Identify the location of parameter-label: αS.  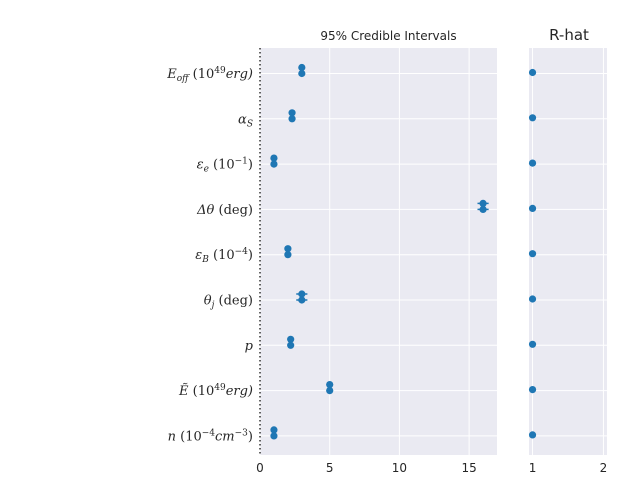
(245, 120).